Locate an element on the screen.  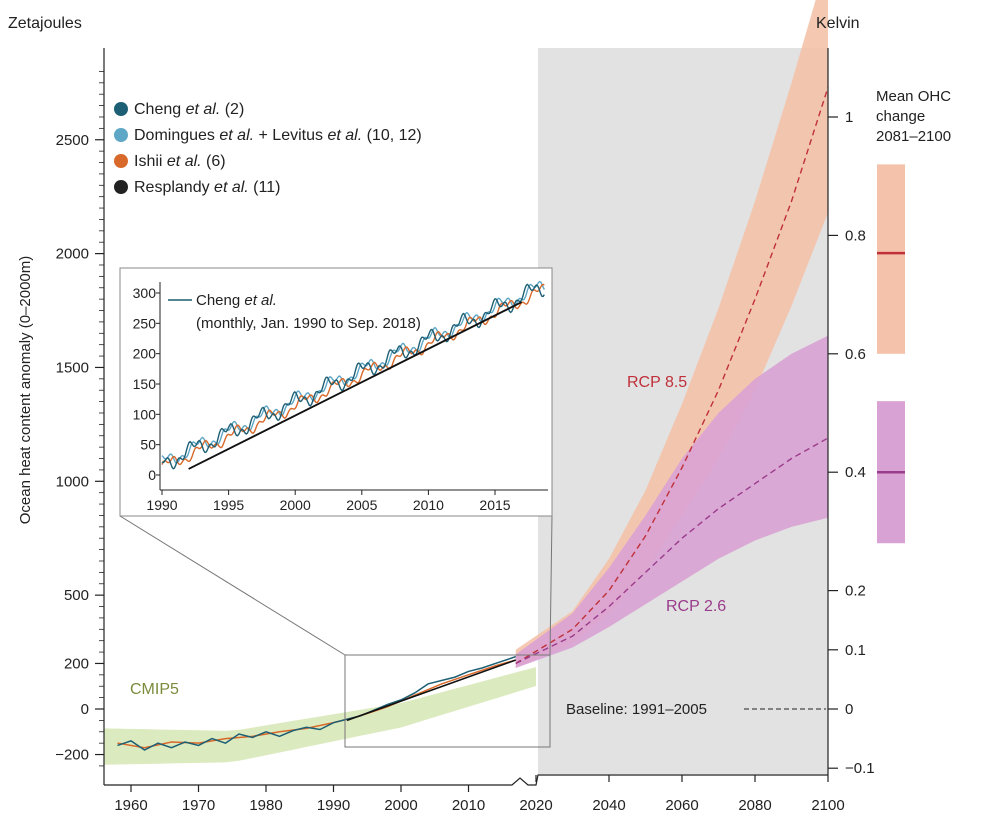
inset-frame is located at coordinates (336, 392).